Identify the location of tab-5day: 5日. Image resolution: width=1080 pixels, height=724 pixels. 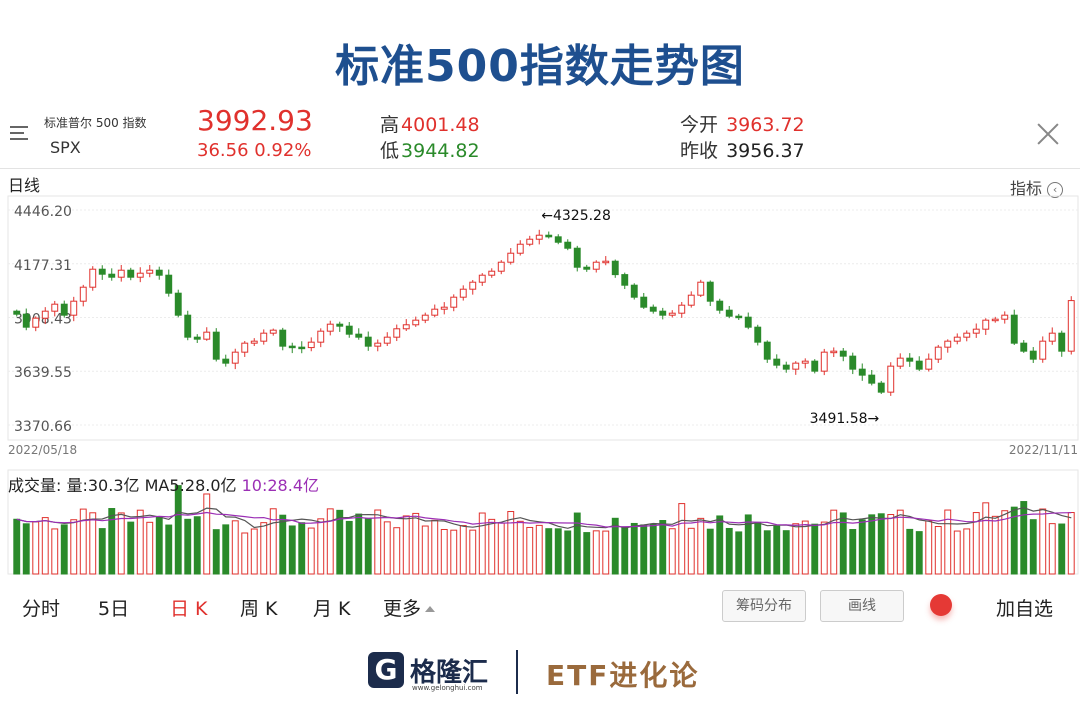
(114, 609).